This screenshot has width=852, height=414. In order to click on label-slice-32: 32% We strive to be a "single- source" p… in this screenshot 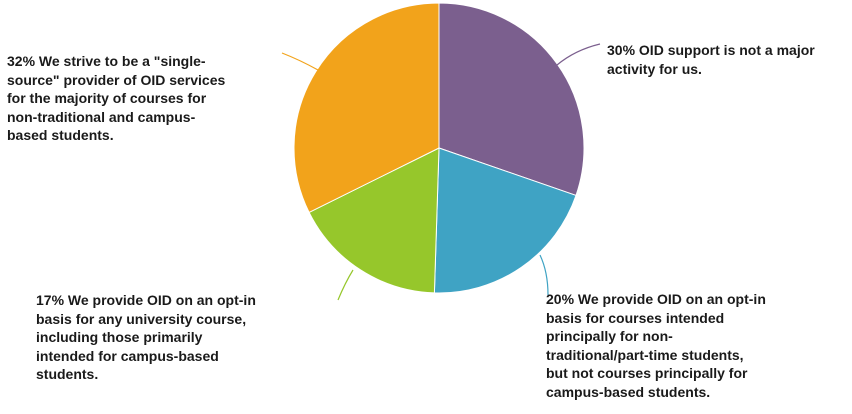, I will do `click(116, 98)`.